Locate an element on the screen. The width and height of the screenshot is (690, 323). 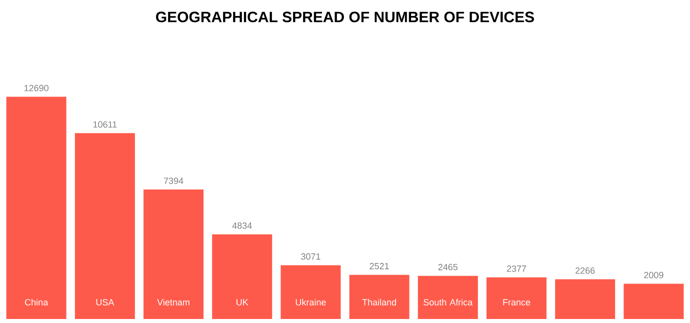
data-label: 2377 is located at coordinates (516, 268).